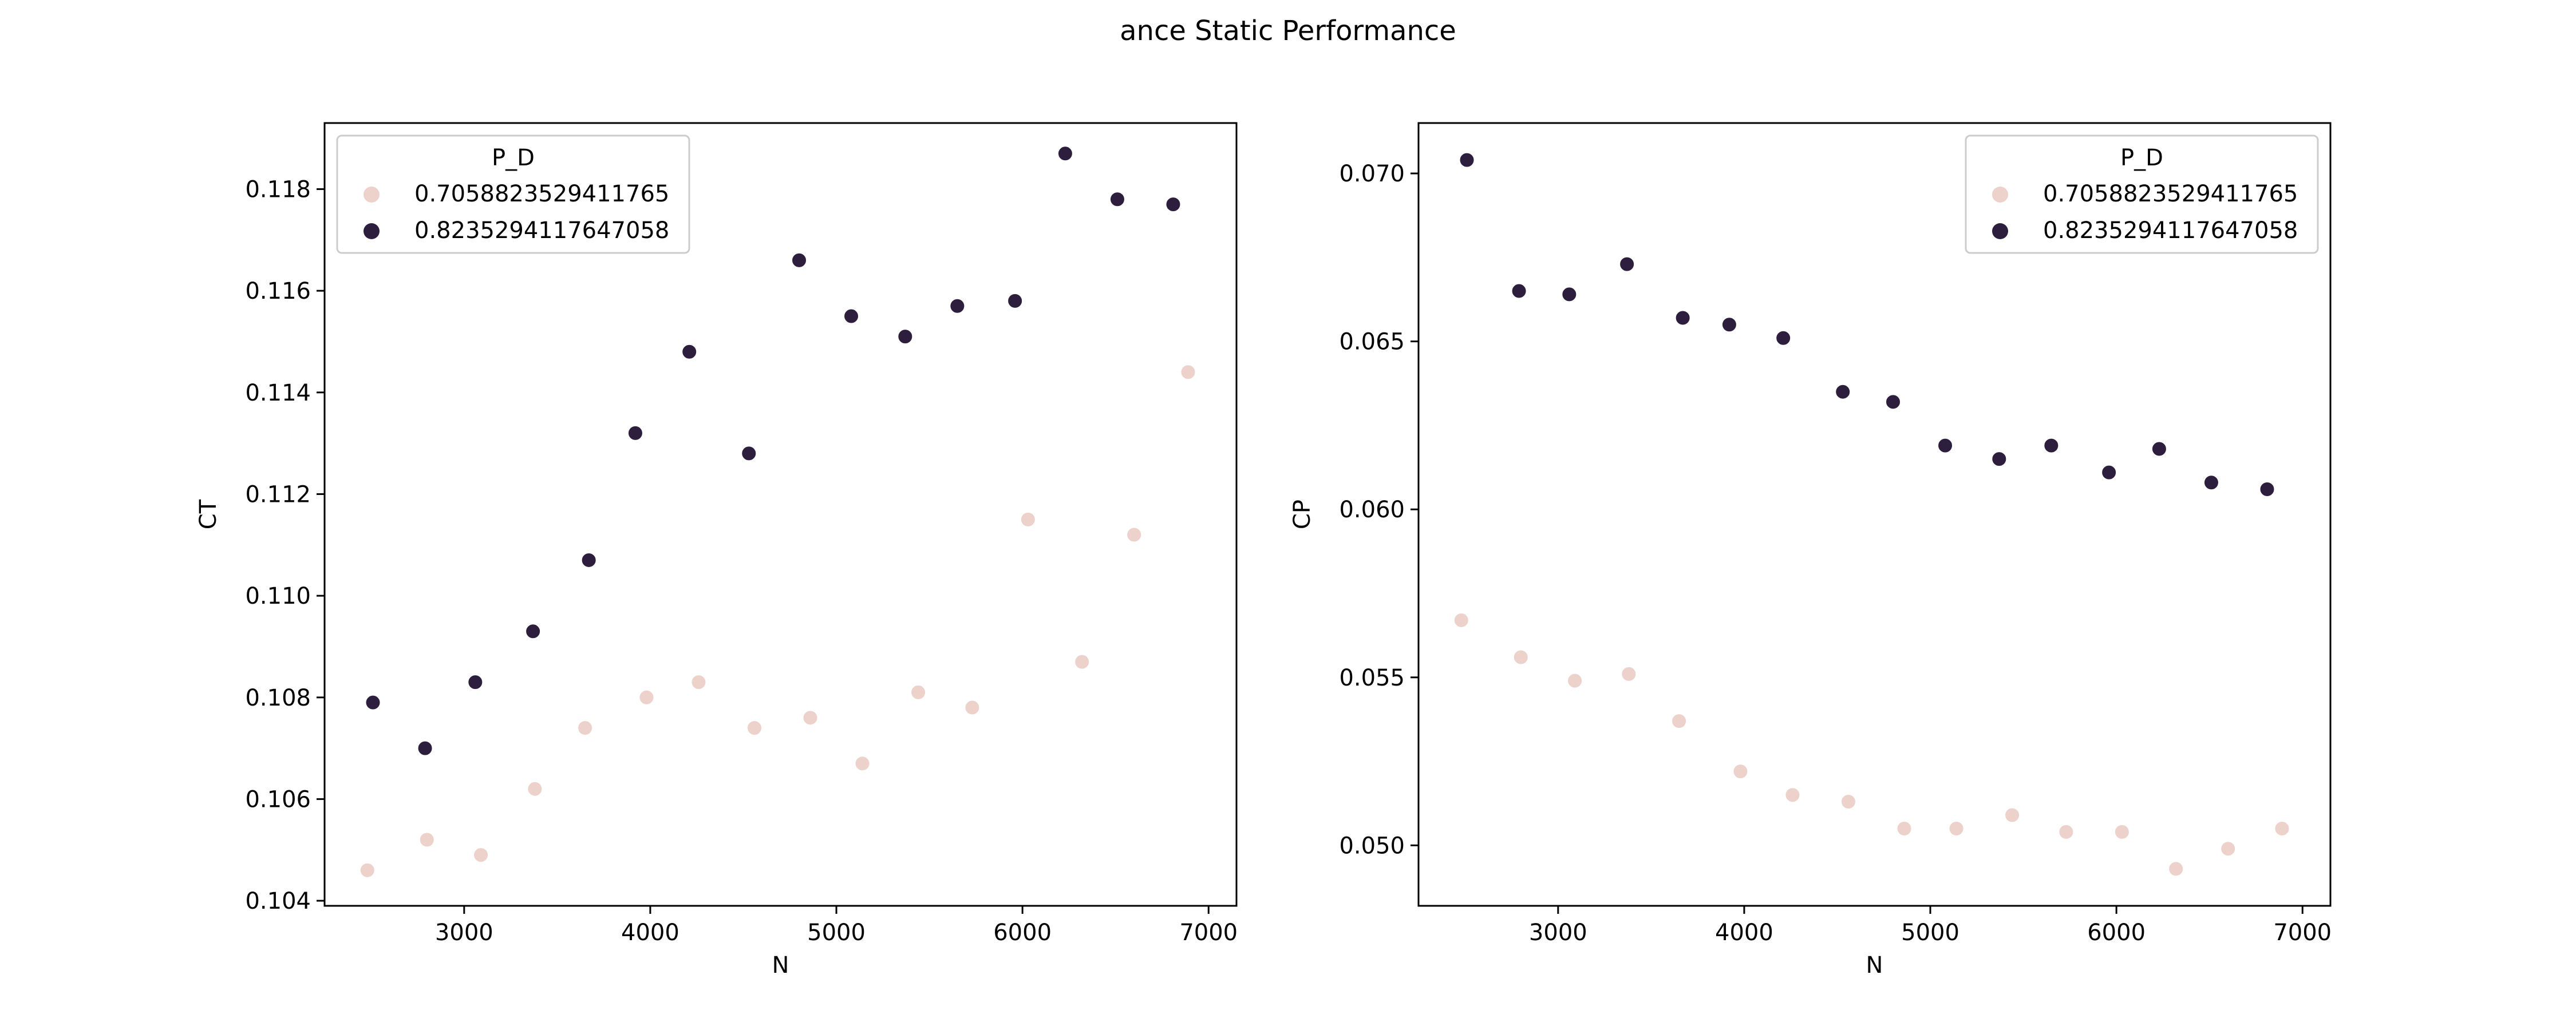 The height and width of the screenshot is (1030, 2576). What do you see at coordinates (278, 698) in the screenshot?
I see `y-tick-label: 0.108` at bounding box center [278, 698].